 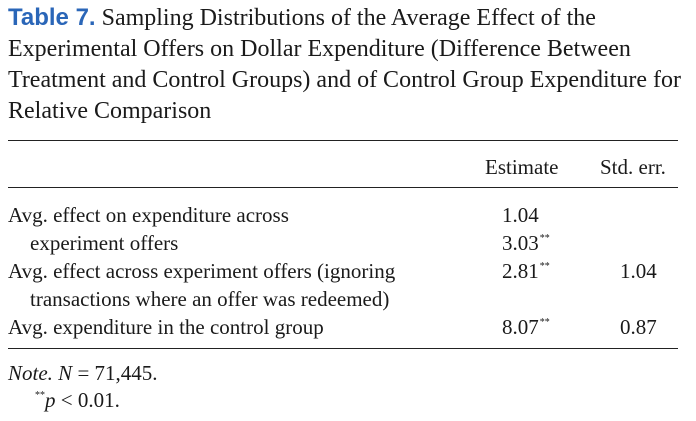 I want to click on column-header-estimate: Estimate, so click(x=522, y=167).